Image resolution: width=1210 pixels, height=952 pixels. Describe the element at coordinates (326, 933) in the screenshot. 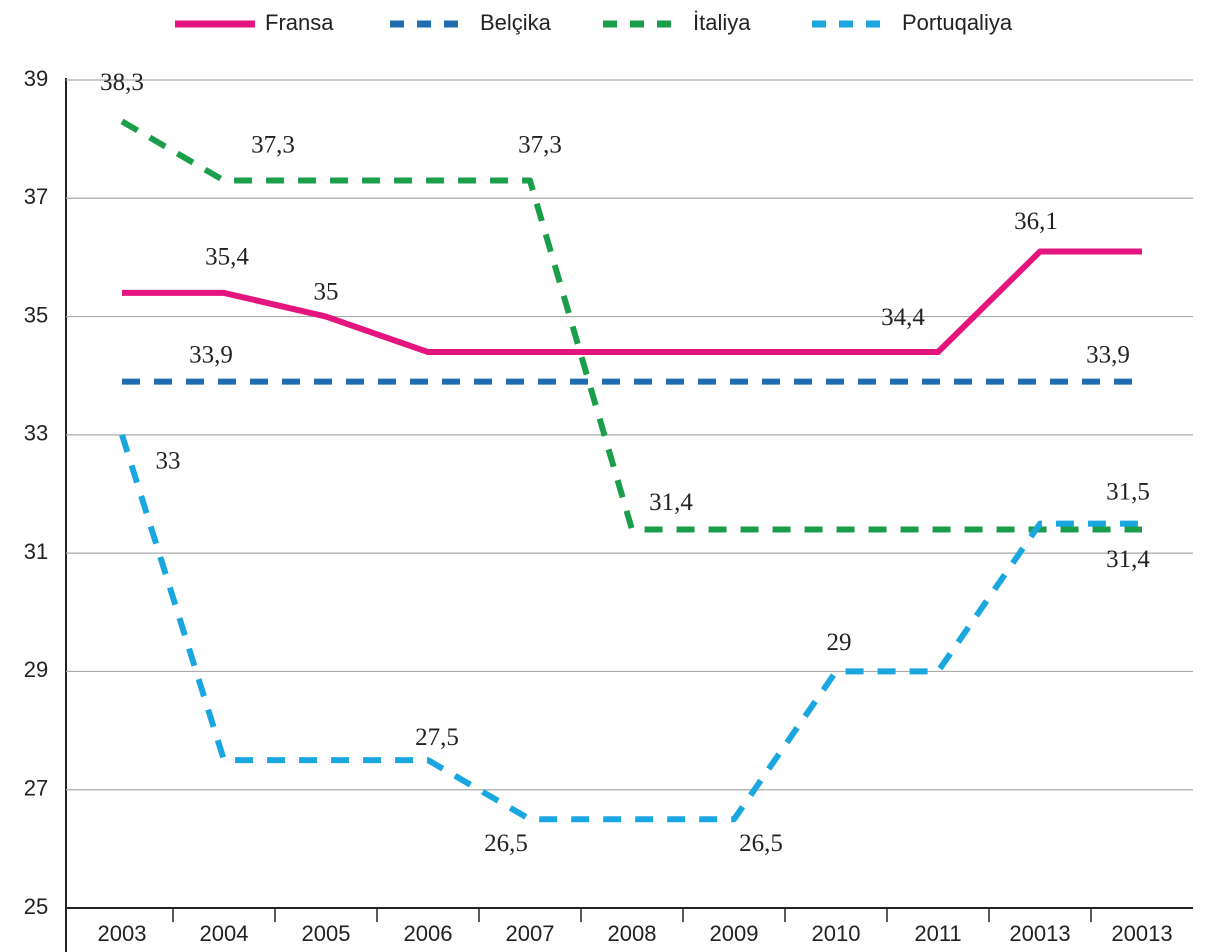

I see `x-tick-label: 2005` at that location.